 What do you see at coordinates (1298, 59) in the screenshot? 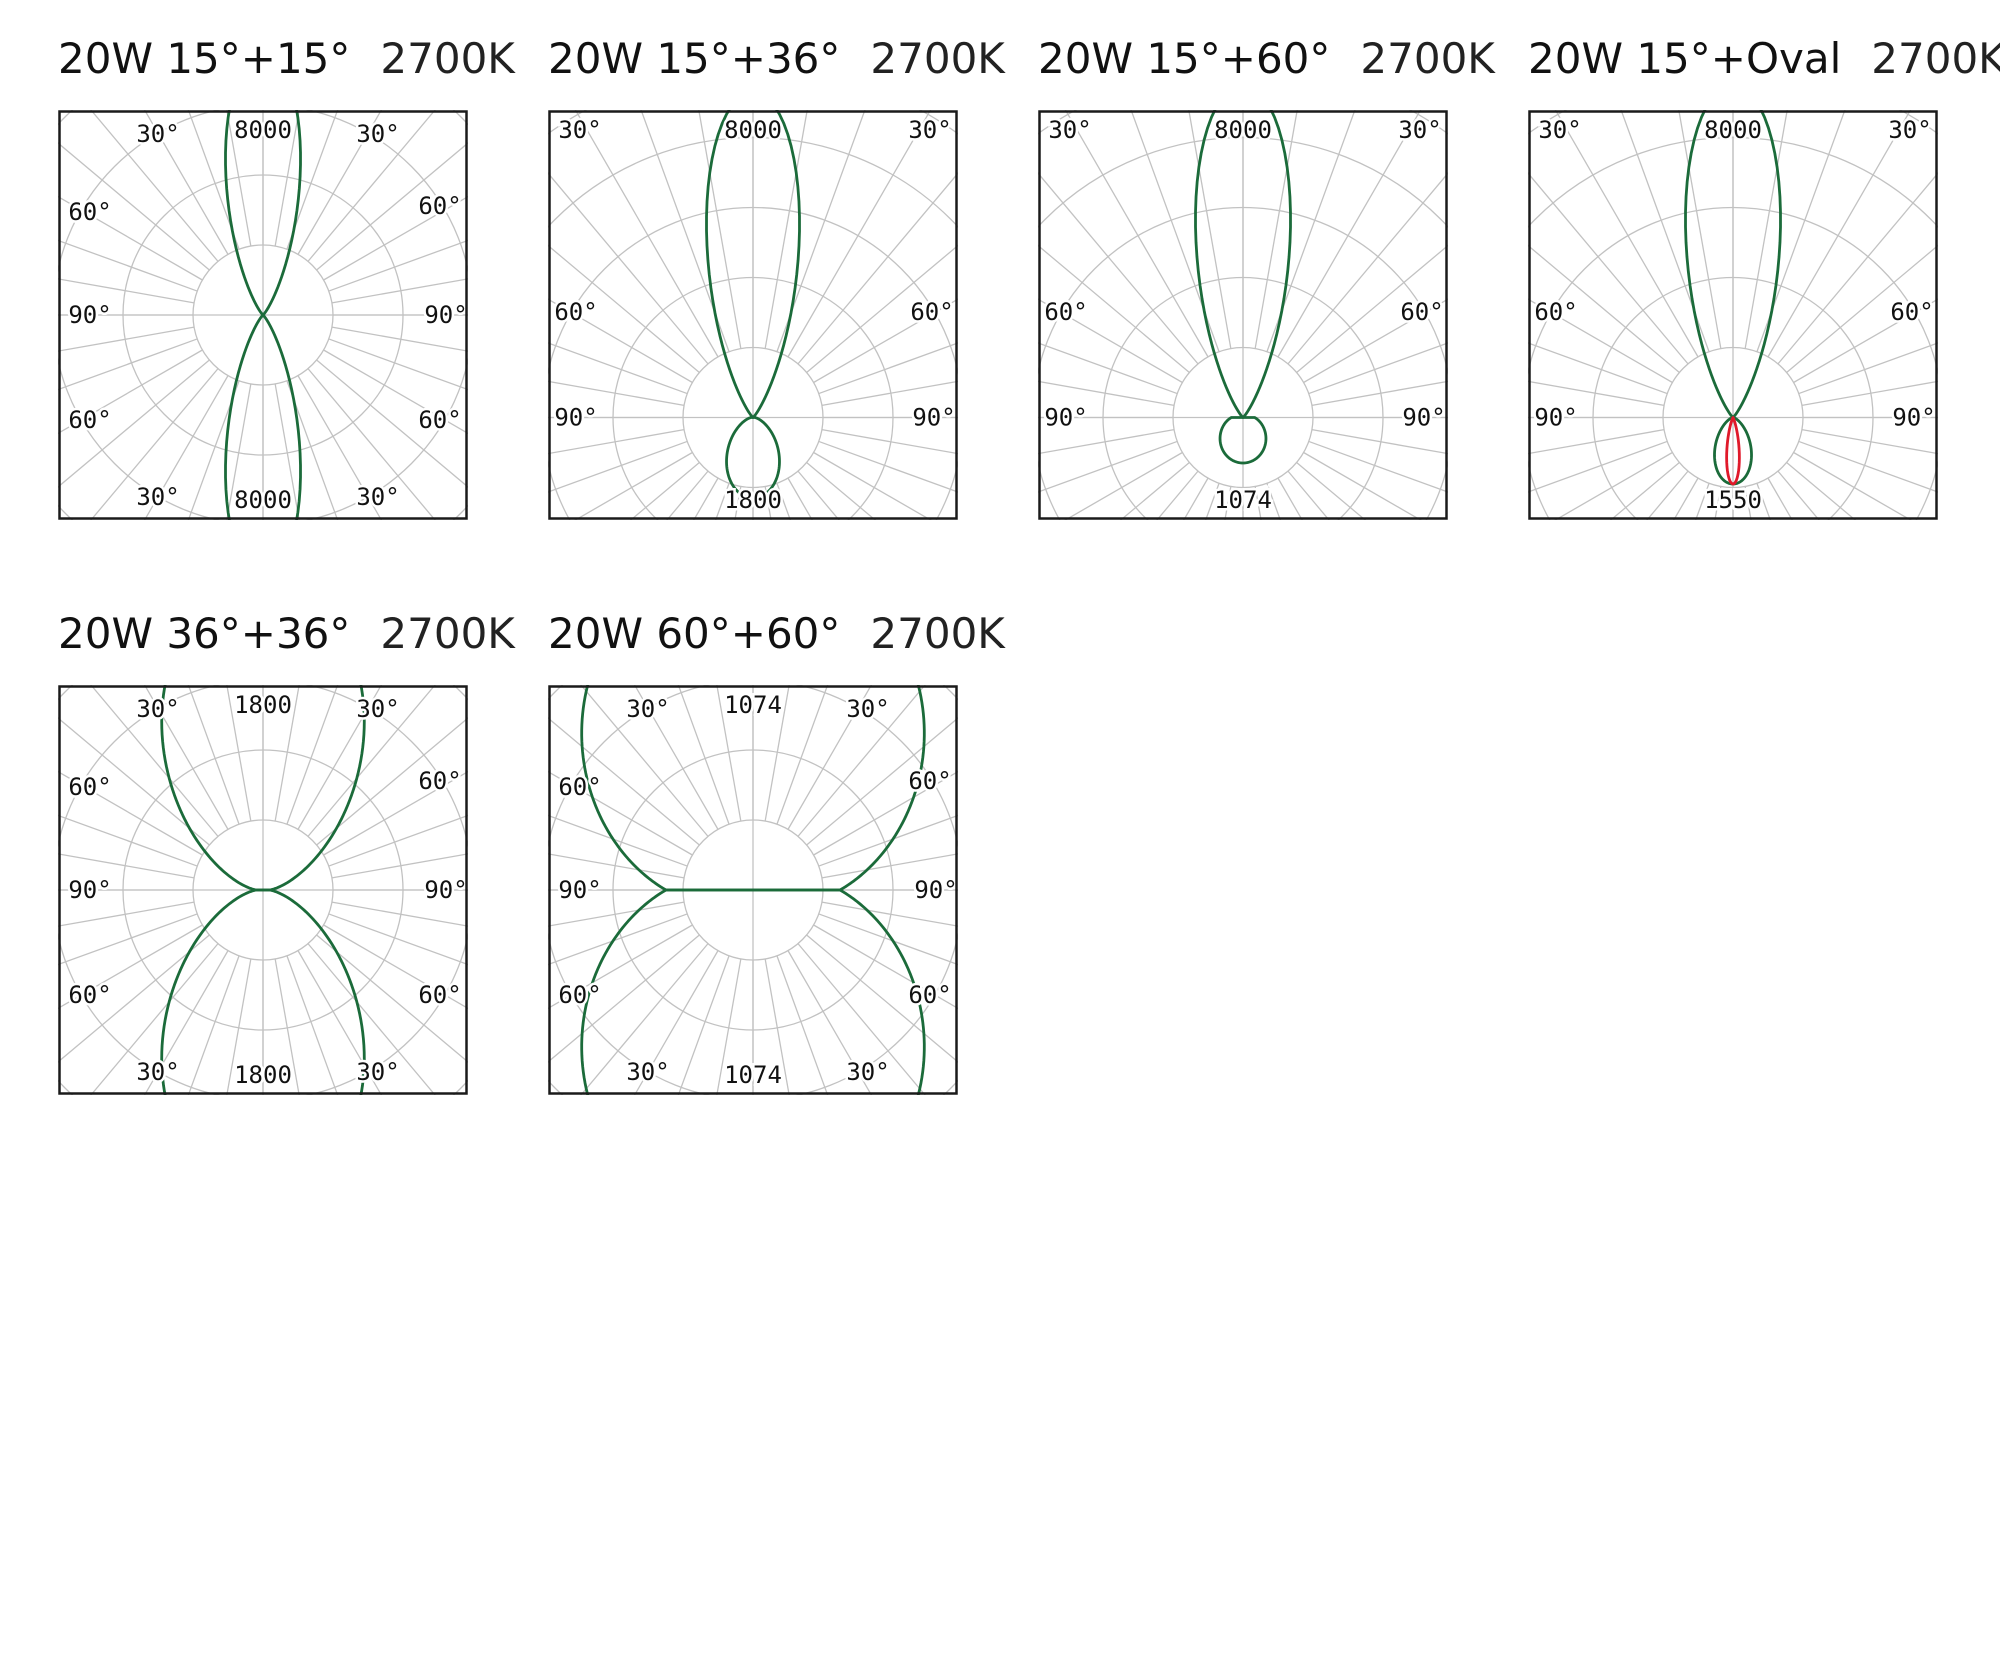
I see `panel-title: 20W 15°+60° 2700K` at bounding box center [1298, 59].